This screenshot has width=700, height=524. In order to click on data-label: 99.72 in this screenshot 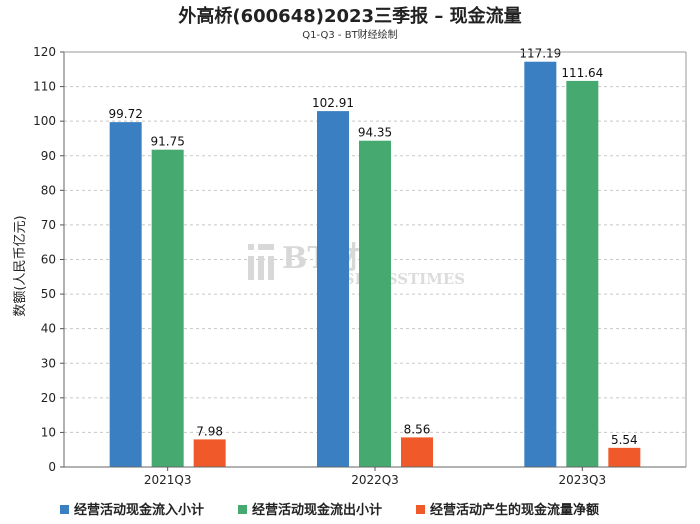, I will do `click(125, 114)`.